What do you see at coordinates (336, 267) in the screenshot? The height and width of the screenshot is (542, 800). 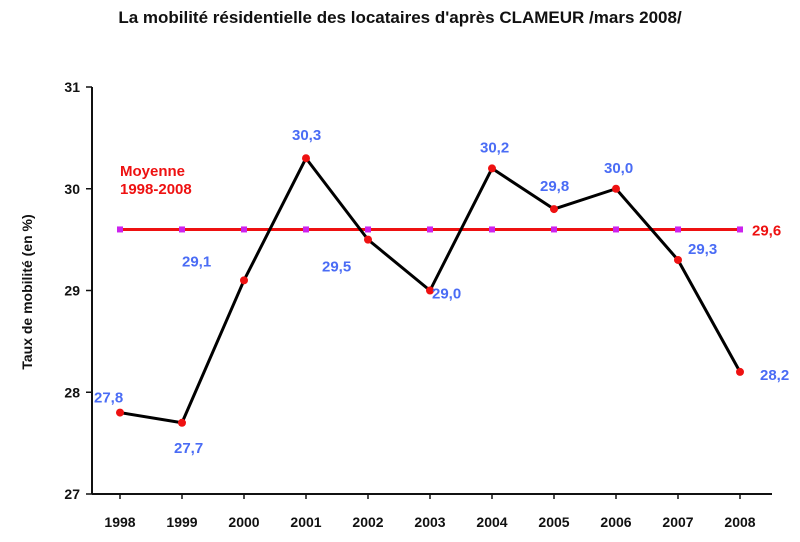 I see `data-label: 29,5` at bounding box center [336, 267].